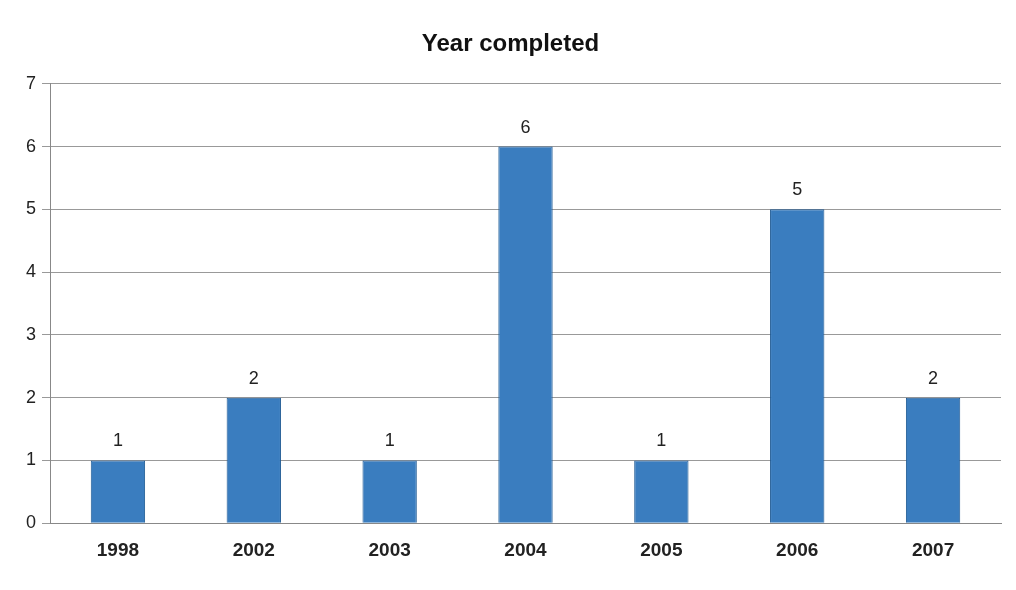 The width and height of the screenshot is (1016, 590). Describe the element at coordinates (525, 126) in the screenshot. I see `data-label: 6` at that location.